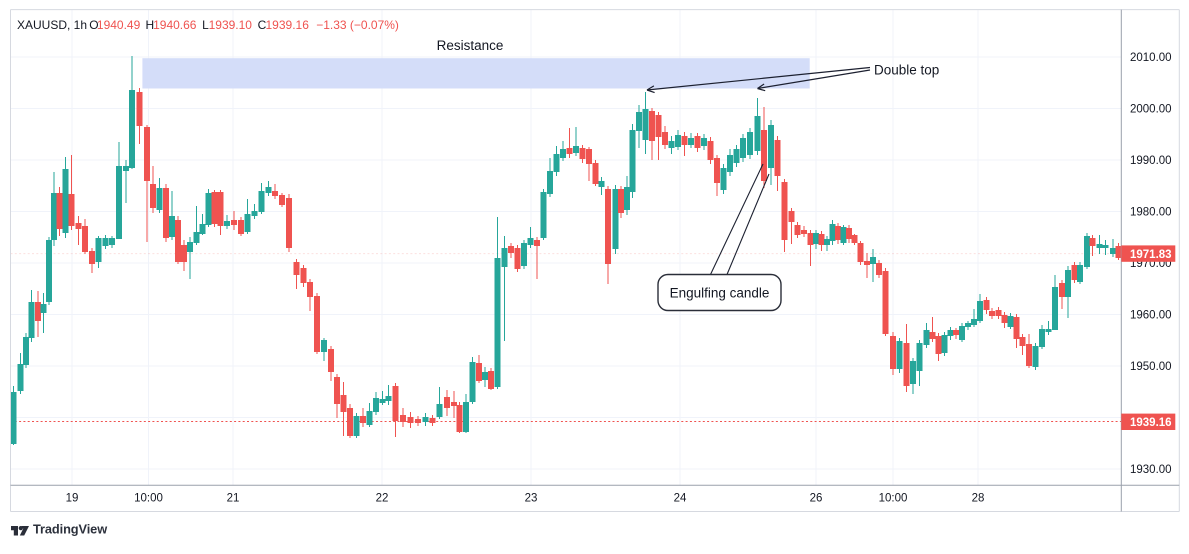 The height and width of the screenshot is (554, 1189). What do you see at coordinates (680, 499) in the screenshot?
I see `svg-text: 24` at bounding box center [680, 499].